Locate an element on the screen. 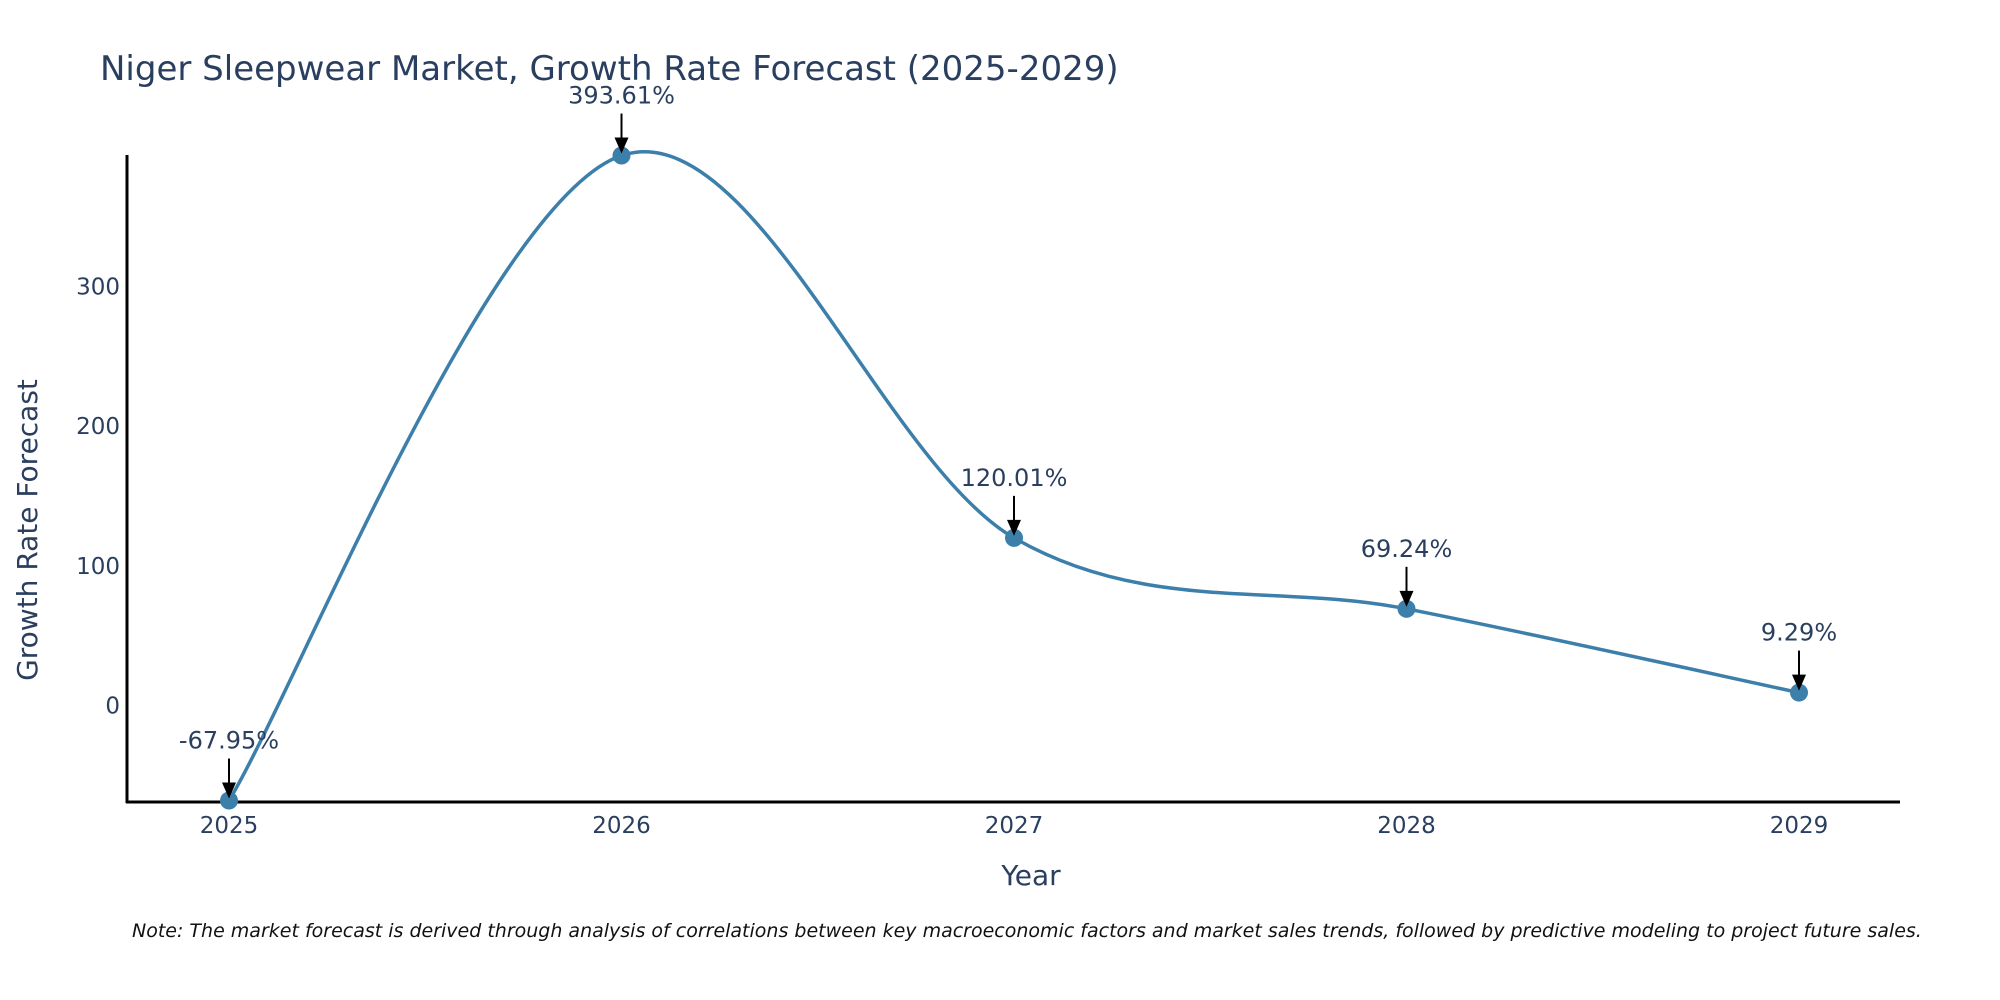  y-tick-label: 300 is located at coordinates (98, 287).